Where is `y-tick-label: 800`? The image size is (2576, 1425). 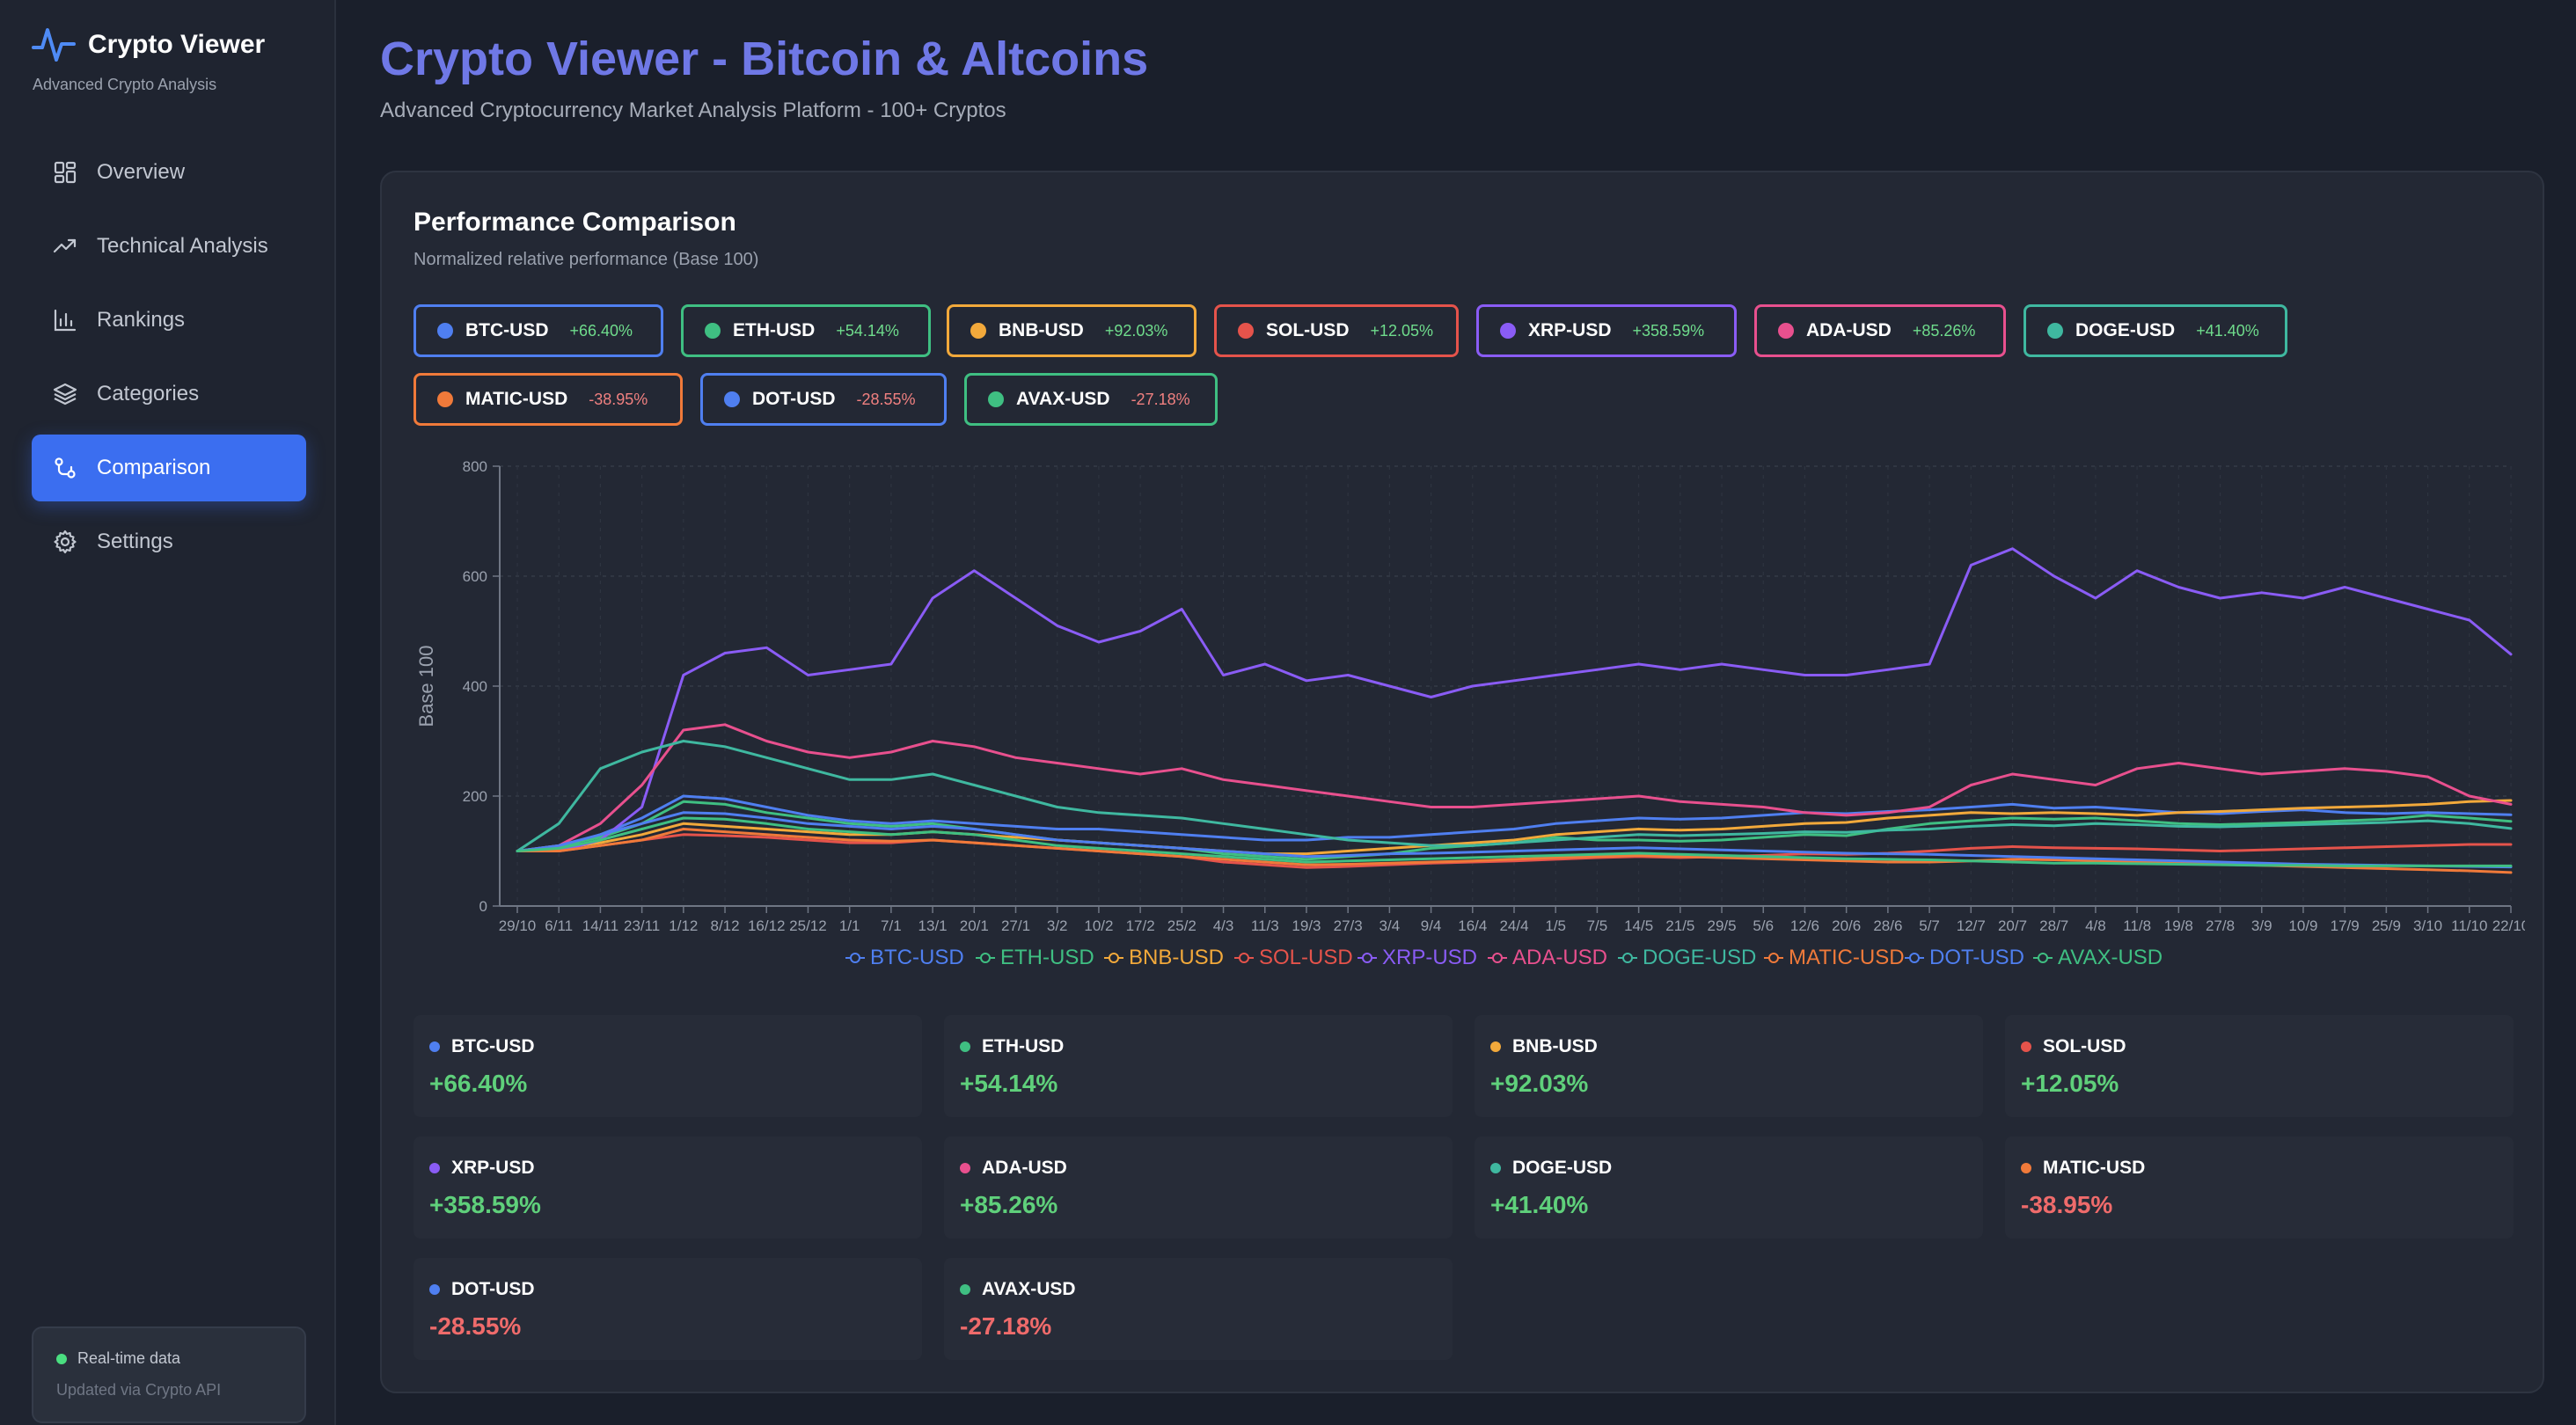 y-tick-label: 800 is located at coordinates (475, 466).